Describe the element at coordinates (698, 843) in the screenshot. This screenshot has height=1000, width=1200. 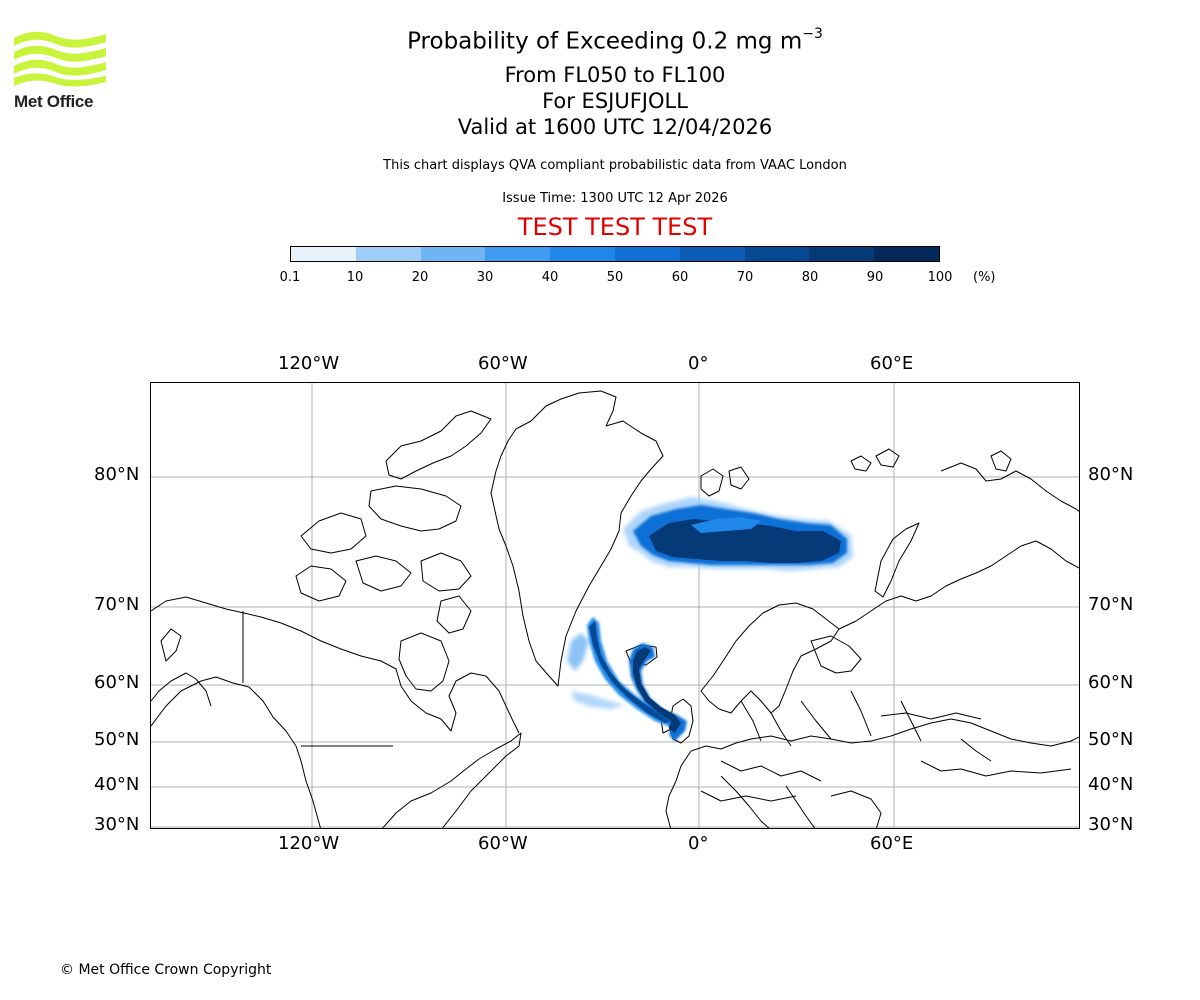
I see `lon-label-bottom: 0°` at that location.